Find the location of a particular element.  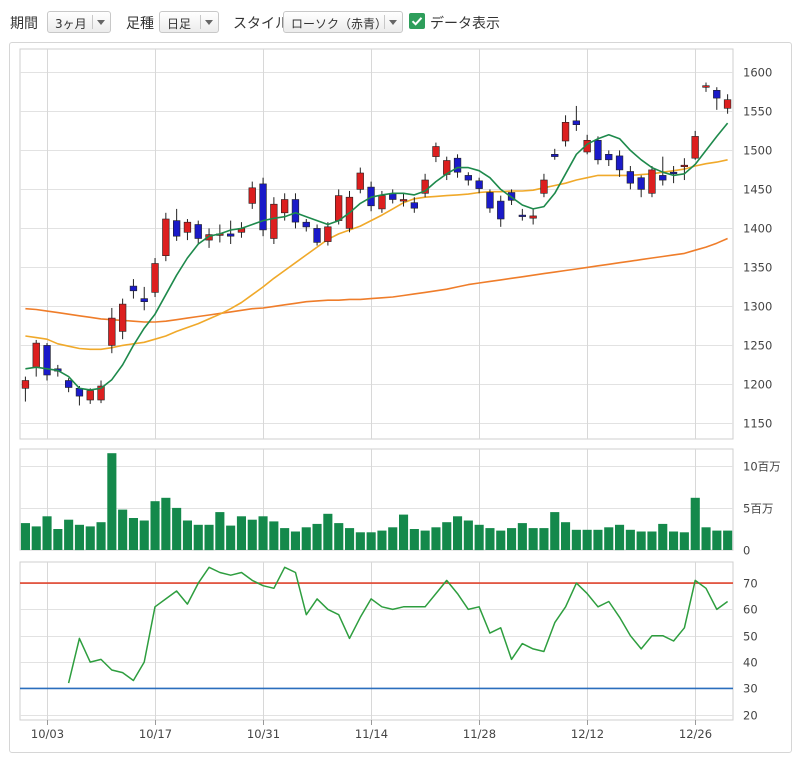

period-select: 3ヶ月 is located at coordinates (79, 22).